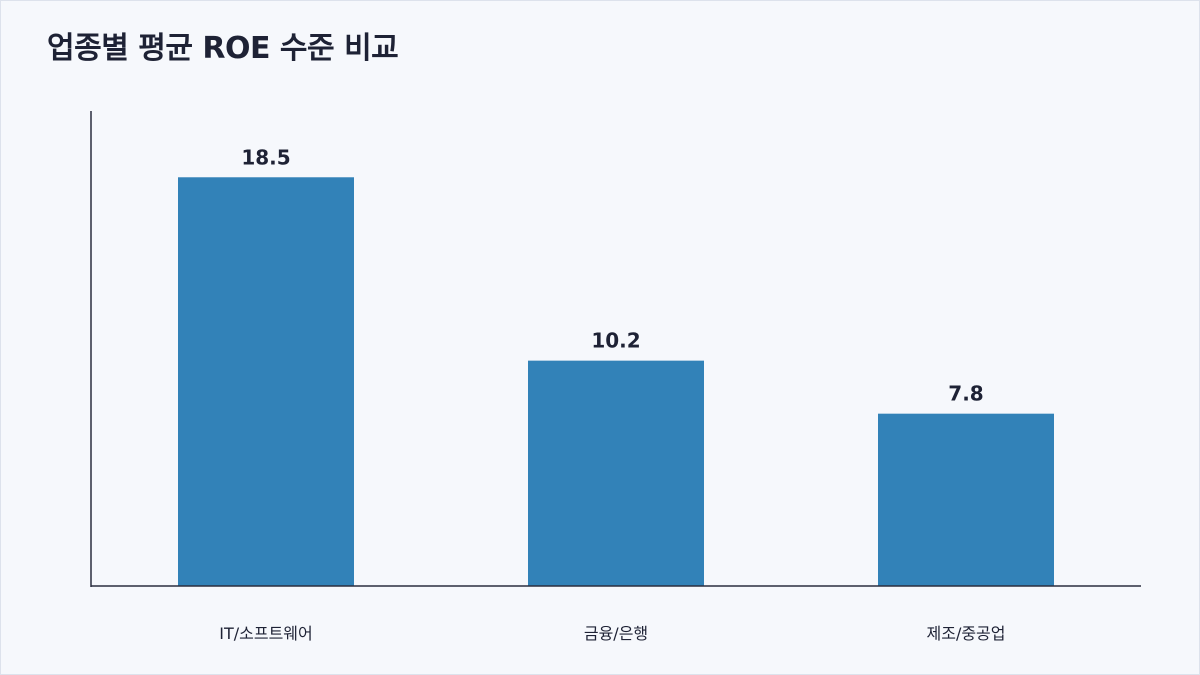  I want to click on value-label-3: 7.8, so click(965, 394).